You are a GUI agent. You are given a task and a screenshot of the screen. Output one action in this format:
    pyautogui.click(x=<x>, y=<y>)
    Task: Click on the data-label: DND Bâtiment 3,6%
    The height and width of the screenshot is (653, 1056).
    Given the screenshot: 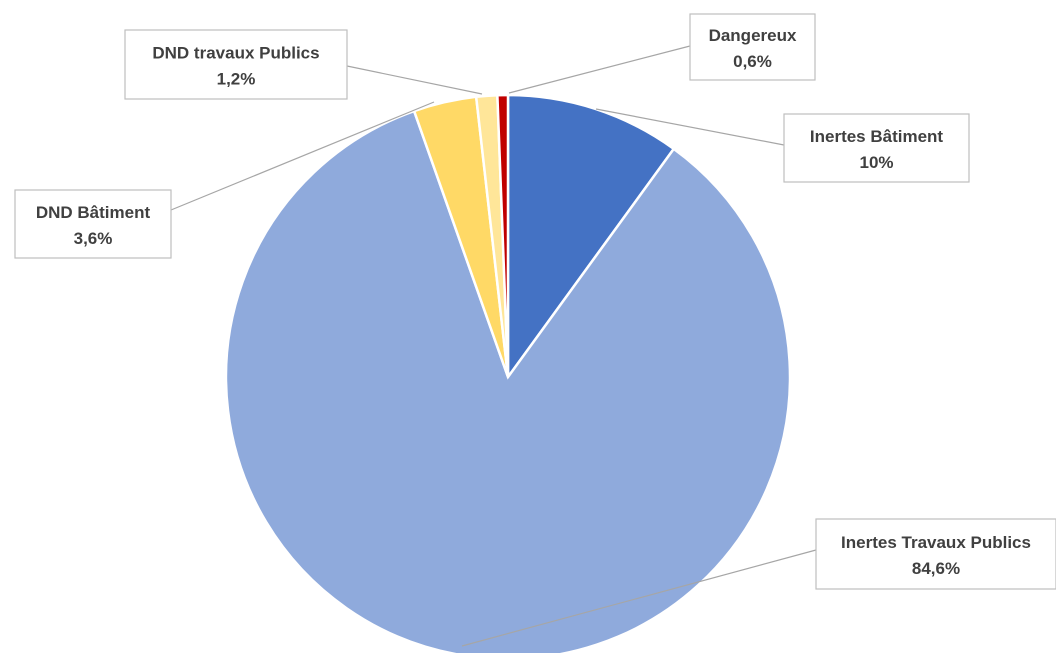 What is the action you would take?
    pyautogui.click(x=93, y=224)
    